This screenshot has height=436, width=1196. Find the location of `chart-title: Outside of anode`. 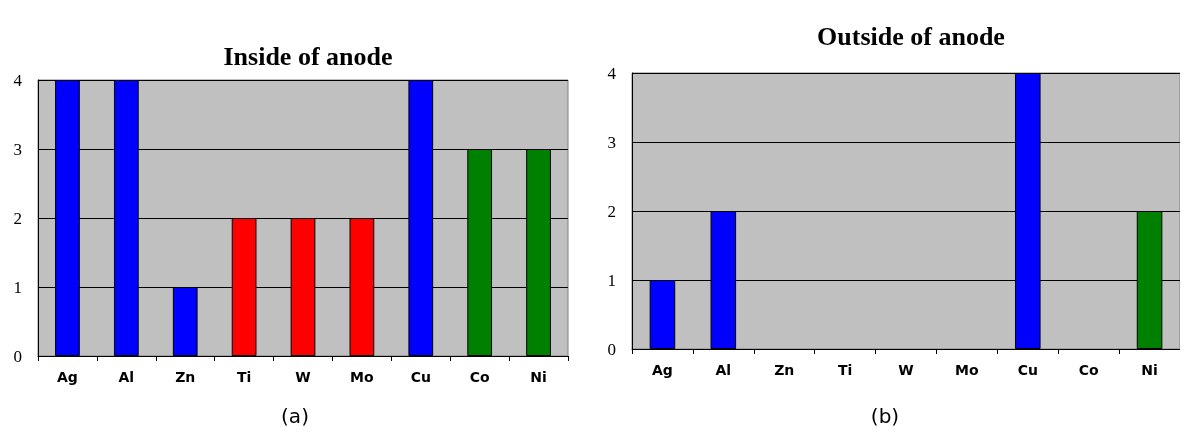

chart-title: Outside of anode is located at coordinates (911, 36).